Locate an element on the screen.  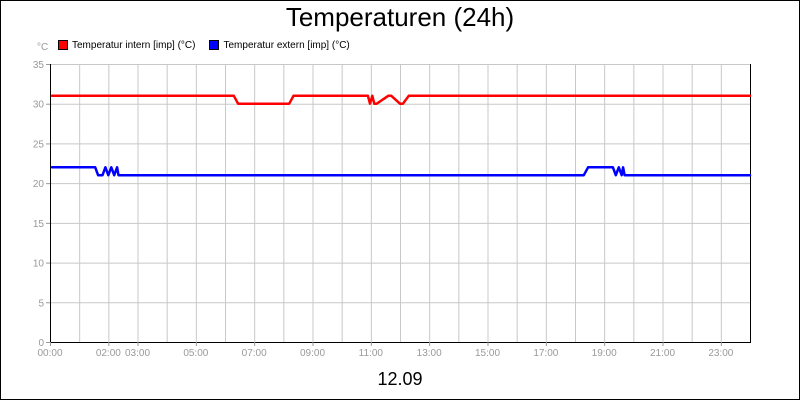
y-tick-label: 10 is located at coordinates (39, 264).